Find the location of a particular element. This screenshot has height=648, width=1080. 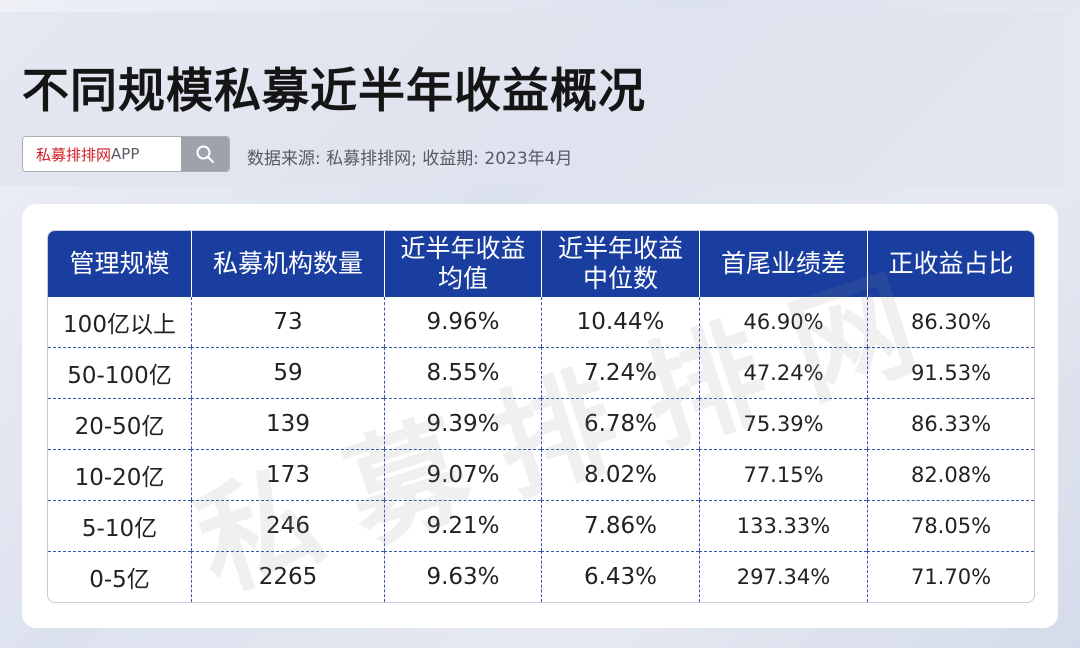

column-header: 近半年收益 中位数 is located at coordinates (620, 264).